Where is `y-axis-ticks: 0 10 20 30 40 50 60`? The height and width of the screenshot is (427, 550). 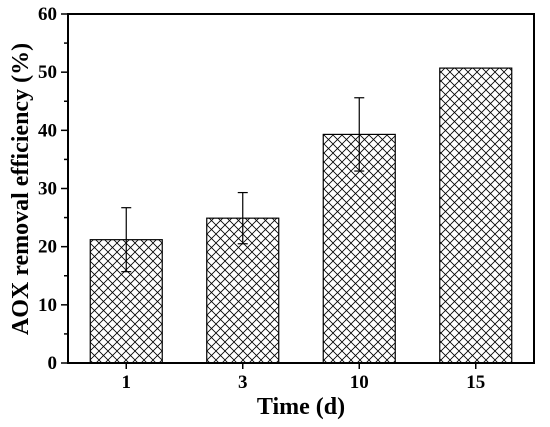 y-axis-ticks: 0 10 20 30 40 50 60 is located at coordinates (53, 189).